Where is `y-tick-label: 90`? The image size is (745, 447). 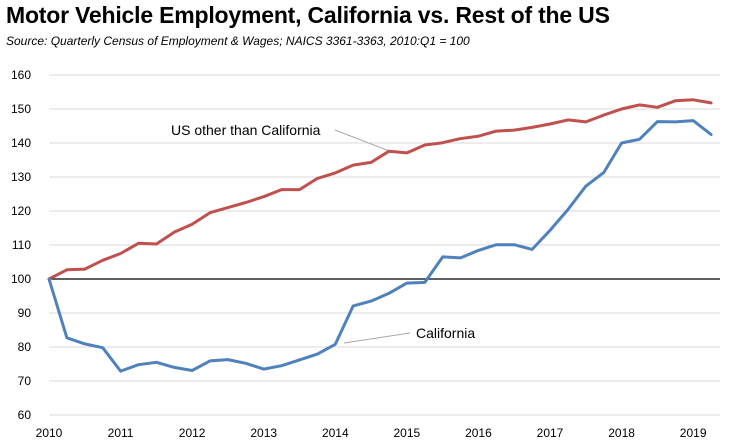
y-tick-label: 90 is located at coordinates (25, 313).